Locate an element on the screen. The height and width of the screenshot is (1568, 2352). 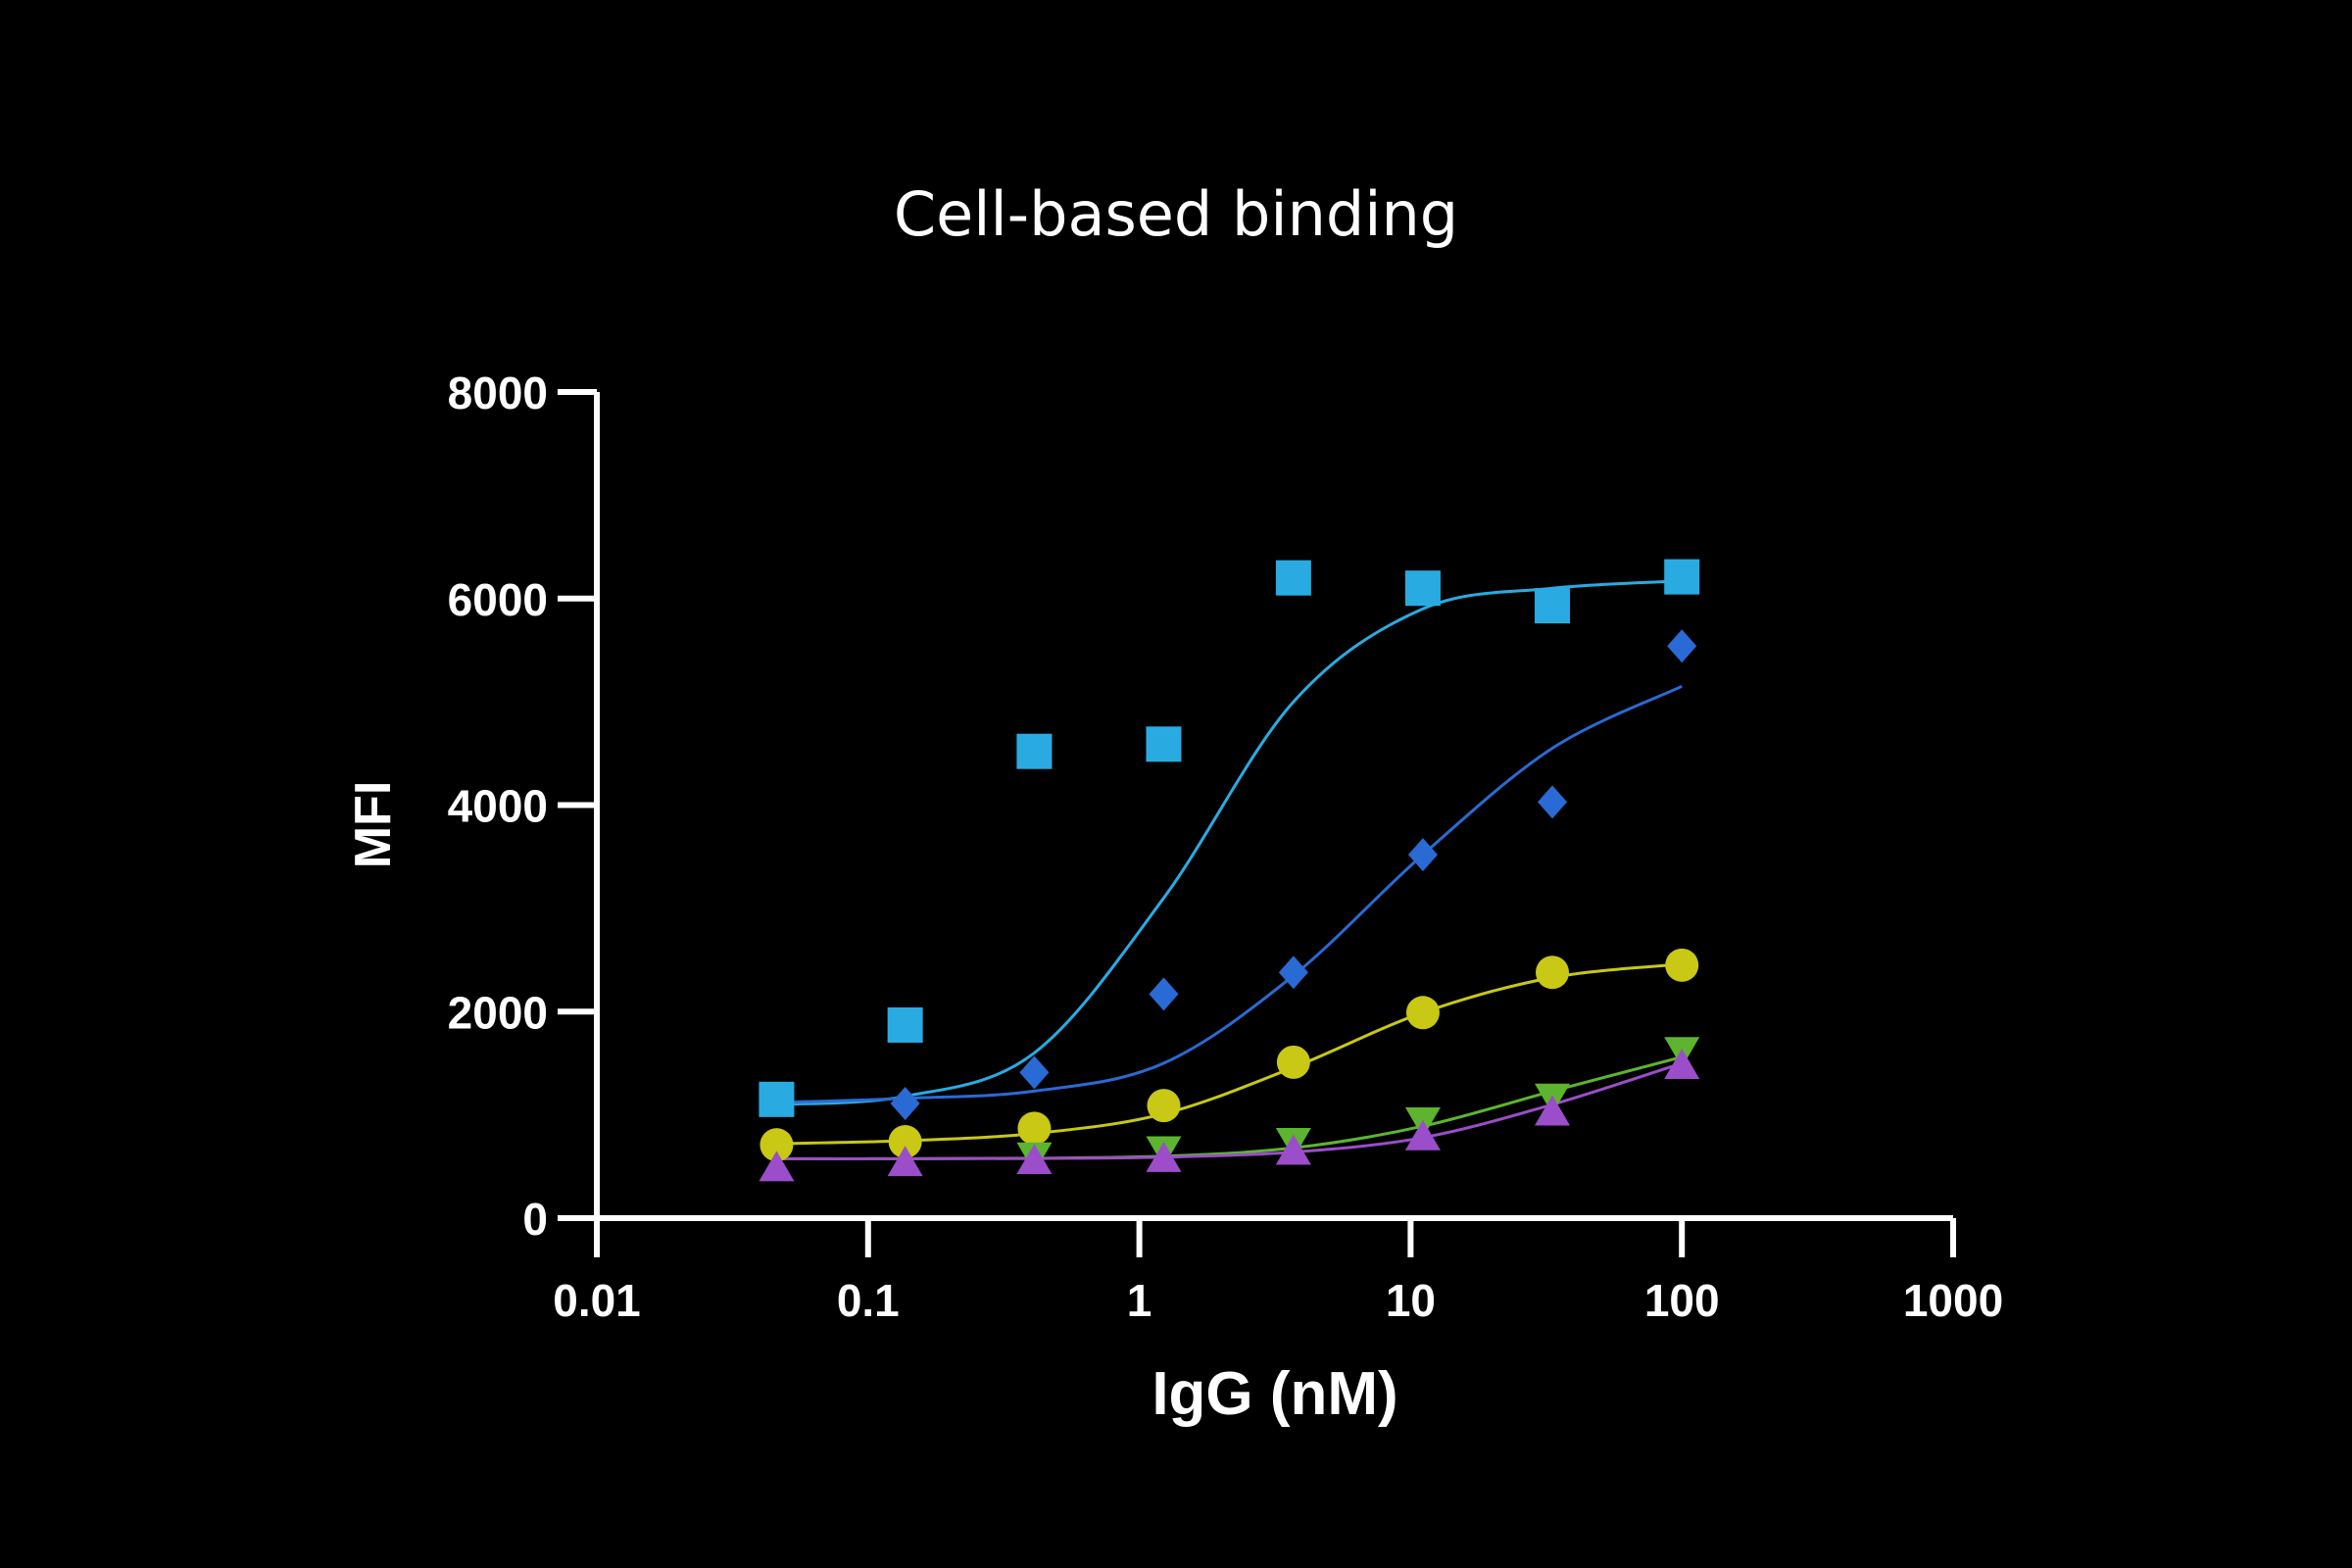
y-tick-label: 8000 is located at coordinates (498, 393).